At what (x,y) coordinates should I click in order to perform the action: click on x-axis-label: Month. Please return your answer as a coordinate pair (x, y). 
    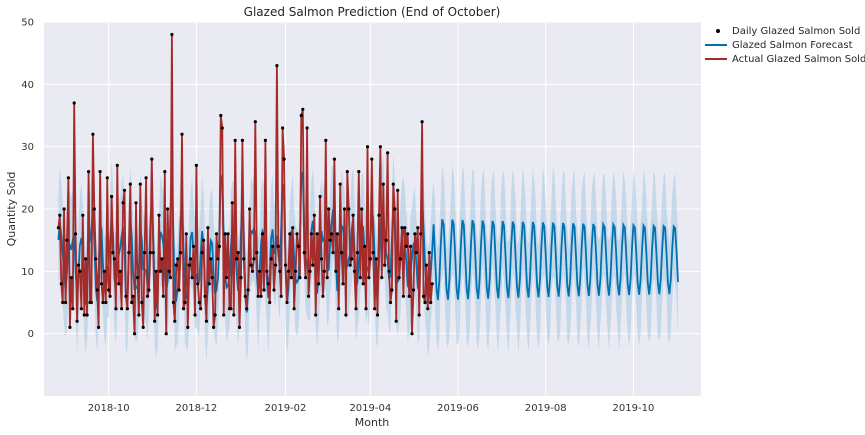
    Looking at the image, I should click on (372, 422).